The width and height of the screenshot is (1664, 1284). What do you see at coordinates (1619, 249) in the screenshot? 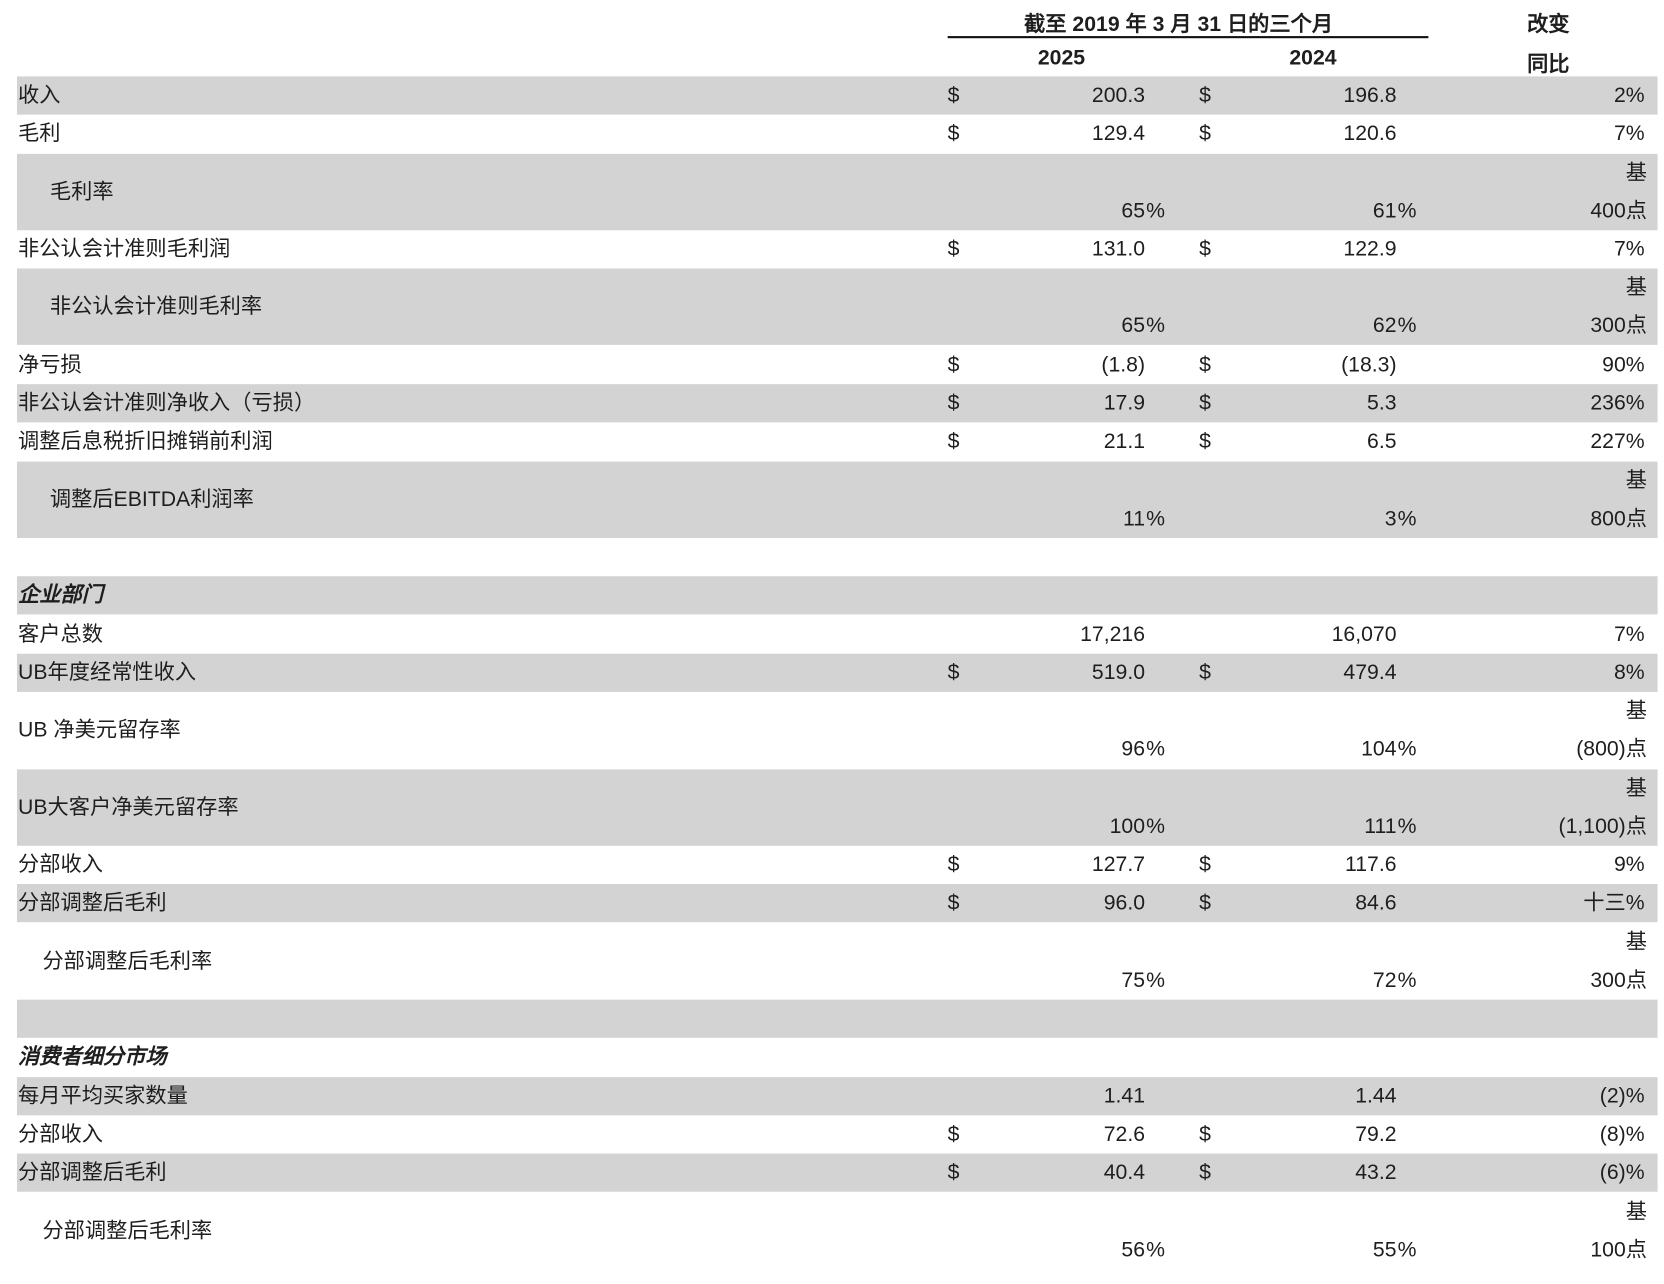
I see `yoy-change-value: 7` at bounding box center [1619, 249].